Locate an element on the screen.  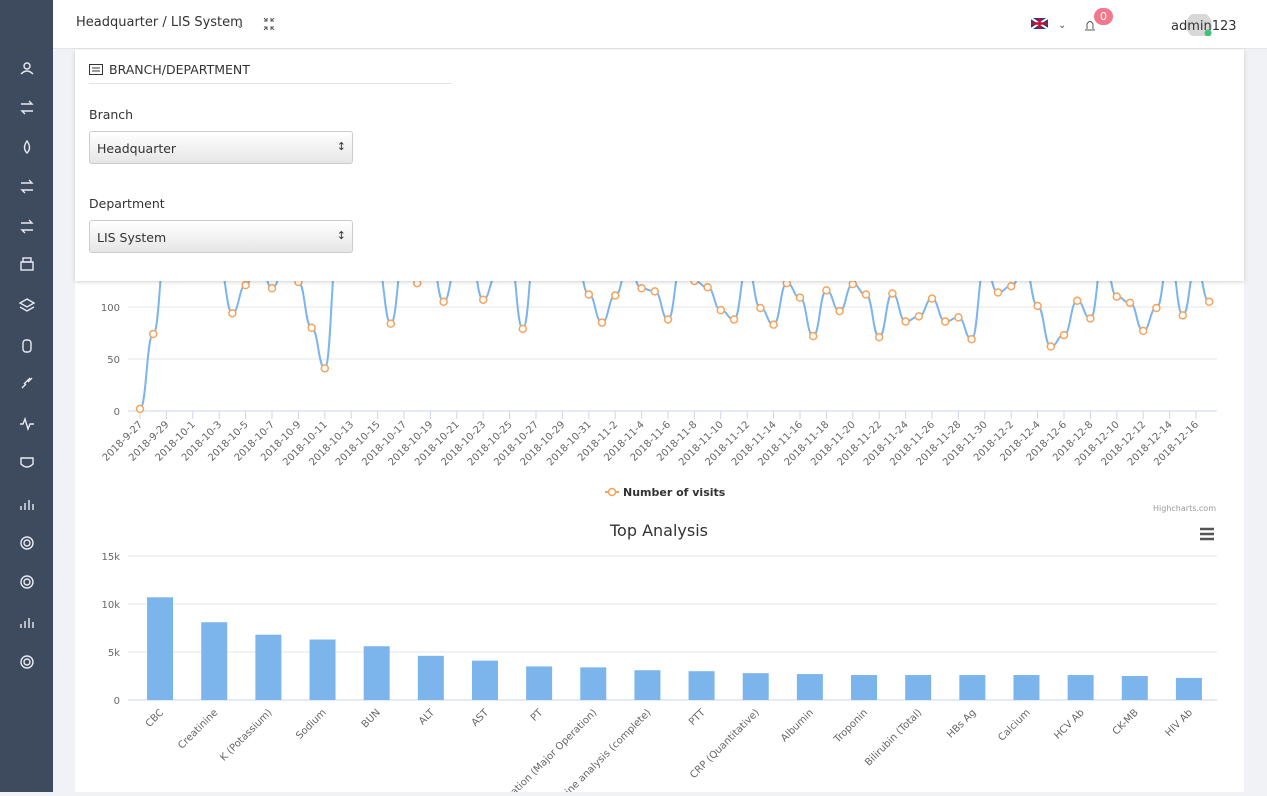
y-tick-label: 50 is located at coordinates (113, 360).